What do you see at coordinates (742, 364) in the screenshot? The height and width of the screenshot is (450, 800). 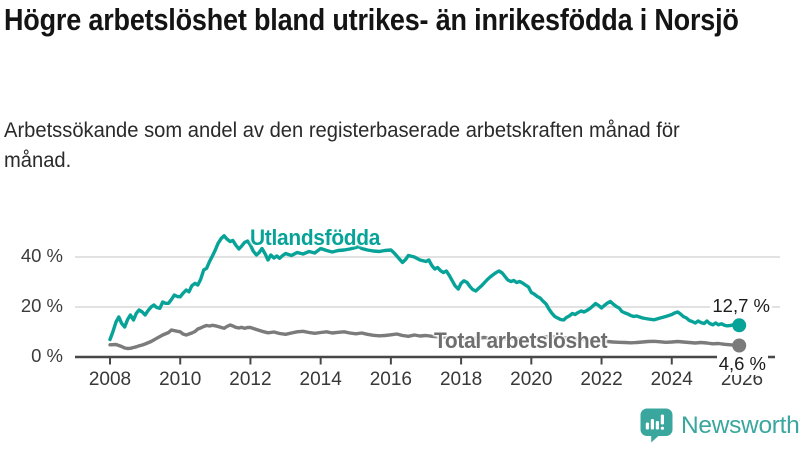 I see `end-value-total-arbetsloshet: 4,6 %` at bounding box center [742, 364].